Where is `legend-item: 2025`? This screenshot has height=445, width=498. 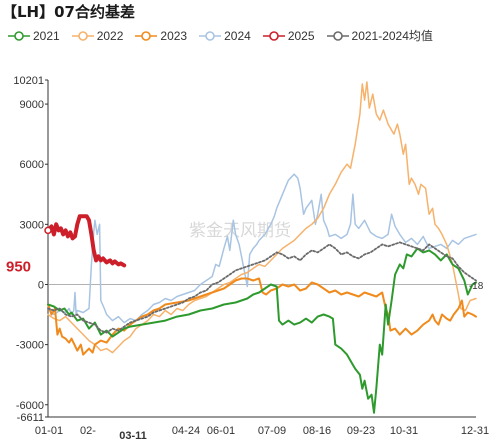
legend-item: 2025 is located at coordinates (288, 35).